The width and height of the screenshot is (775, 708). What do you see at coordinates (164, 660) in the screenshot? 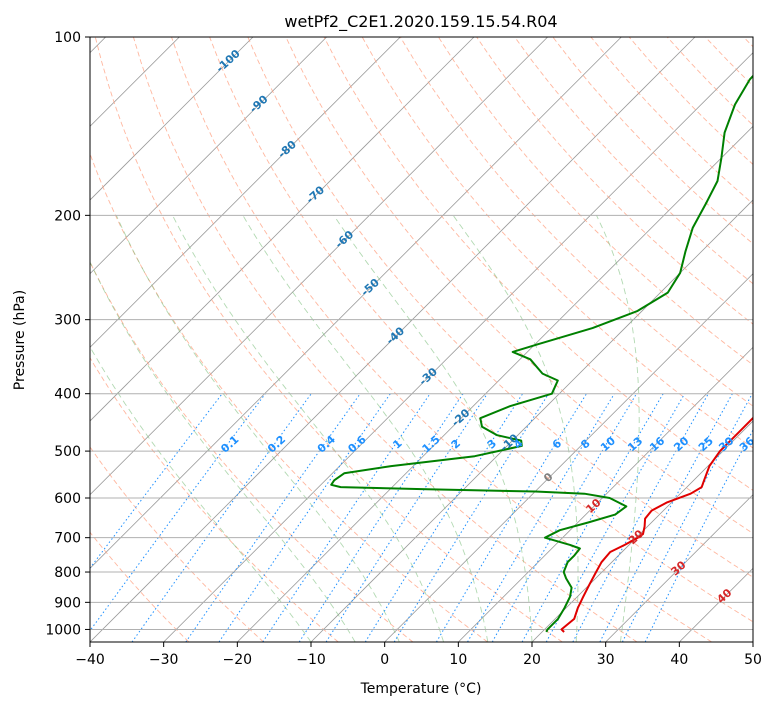
I see `x-tick-label: −30` at bounding box center [164, 660].